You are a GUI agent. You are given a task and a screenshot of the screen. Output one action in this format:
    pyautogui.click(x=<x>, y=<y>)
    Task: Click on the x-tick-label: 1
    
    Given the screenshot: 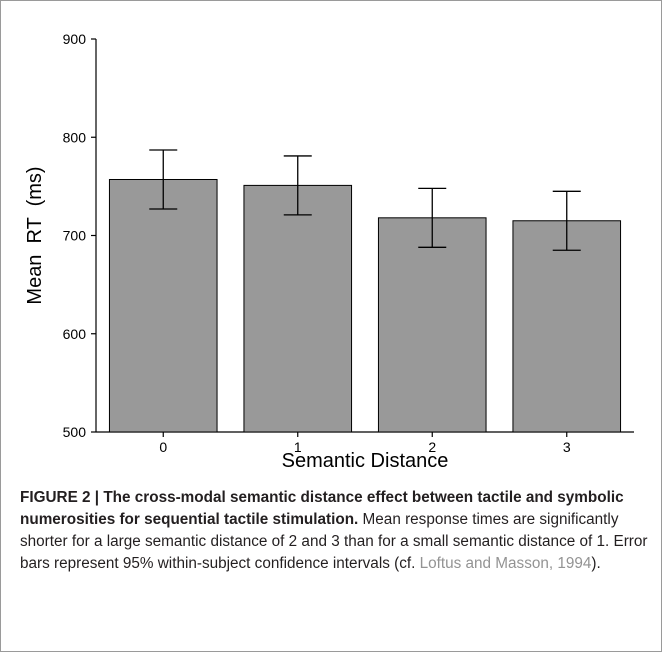 What is the action you would take?
    pyautogui.click(x=298, y=447)
    